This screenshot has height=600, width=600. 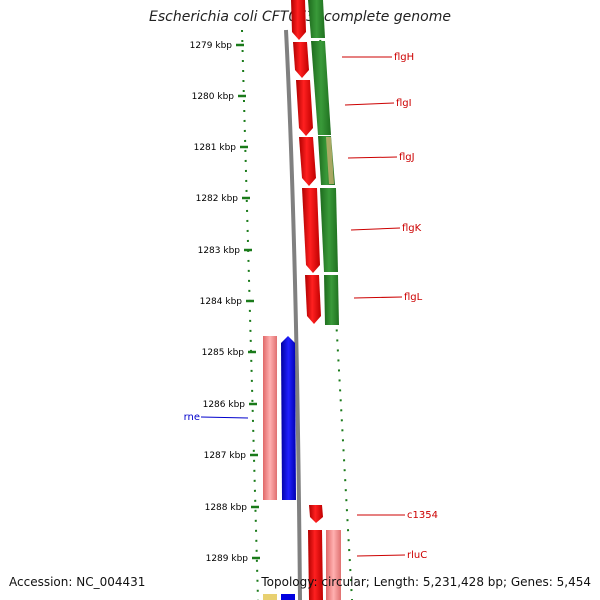 I want to click on gene-label-flgJ: flgJ, so click(x=381, y=157).